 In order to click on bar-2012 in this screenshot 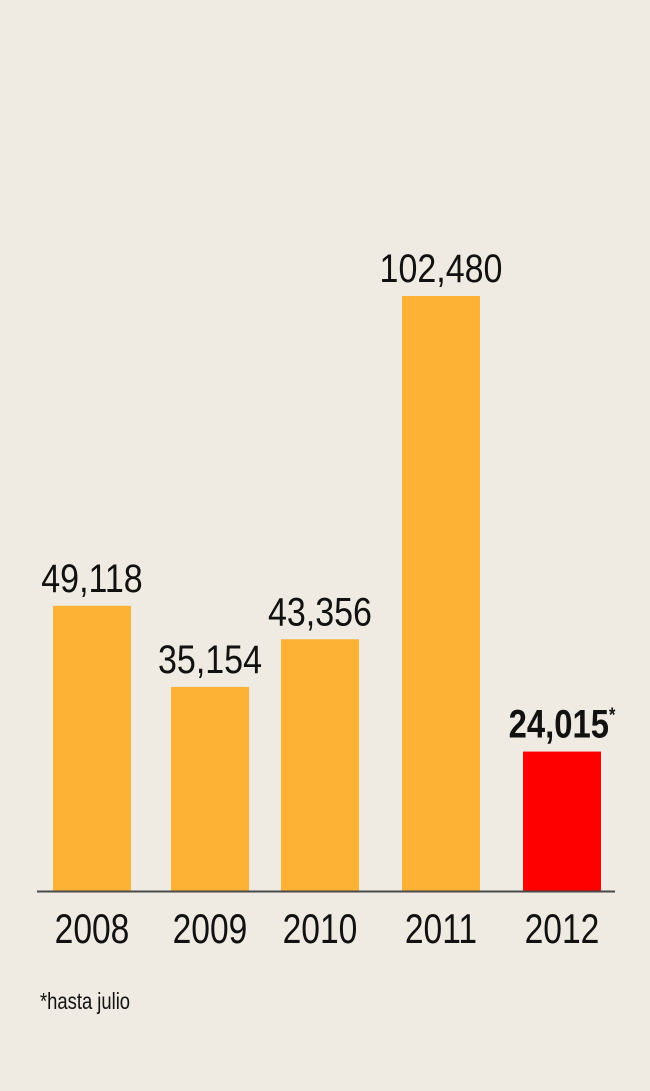, I will do `click(562, 821)`.